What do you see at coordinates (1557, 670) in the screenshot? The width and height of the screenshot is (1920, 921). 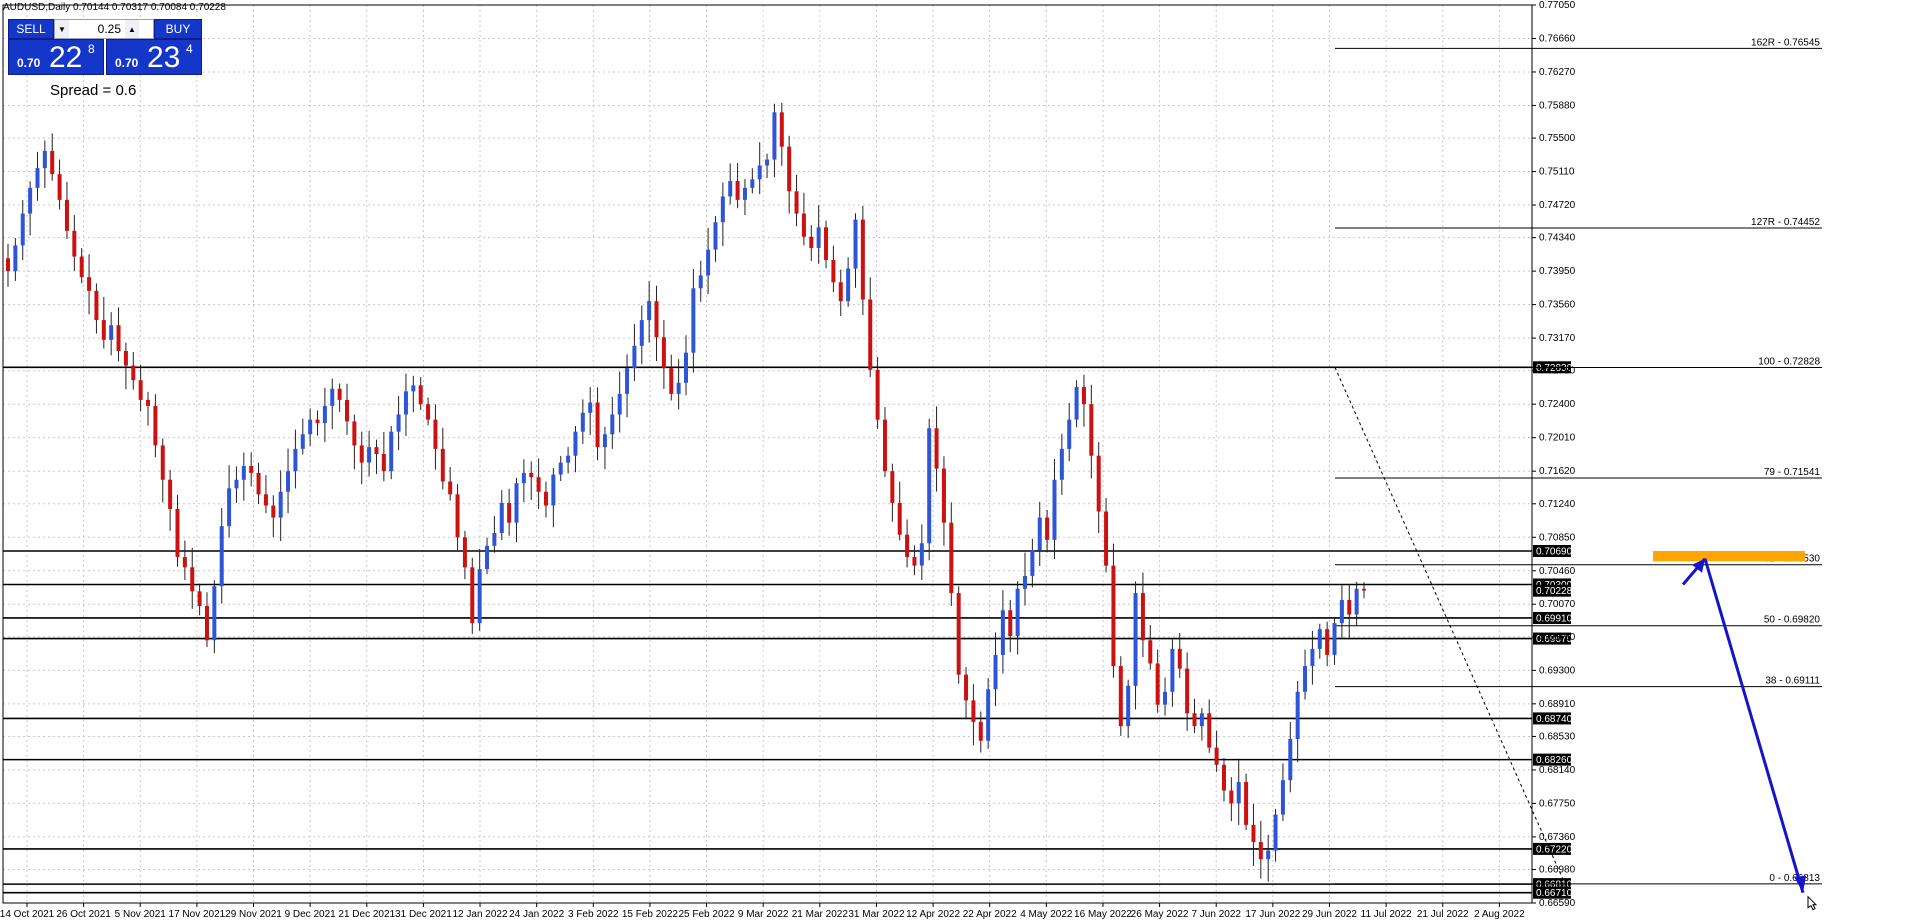 I see `y-tick-label: 0.69300` at bounding box center [1557, 670].